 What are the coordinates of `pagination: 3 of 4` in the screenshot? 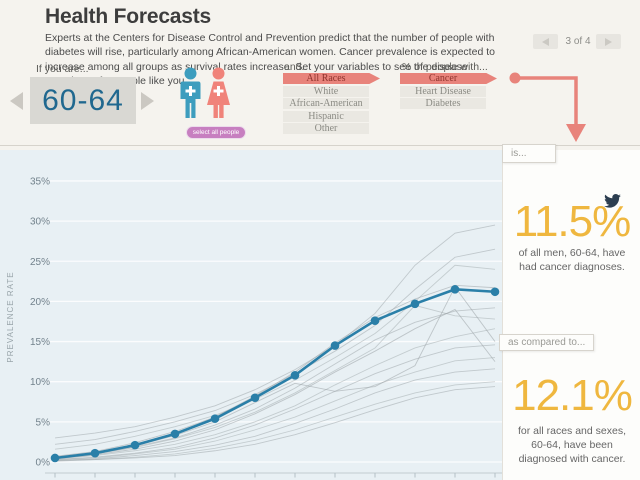 It's located at (579, 42).